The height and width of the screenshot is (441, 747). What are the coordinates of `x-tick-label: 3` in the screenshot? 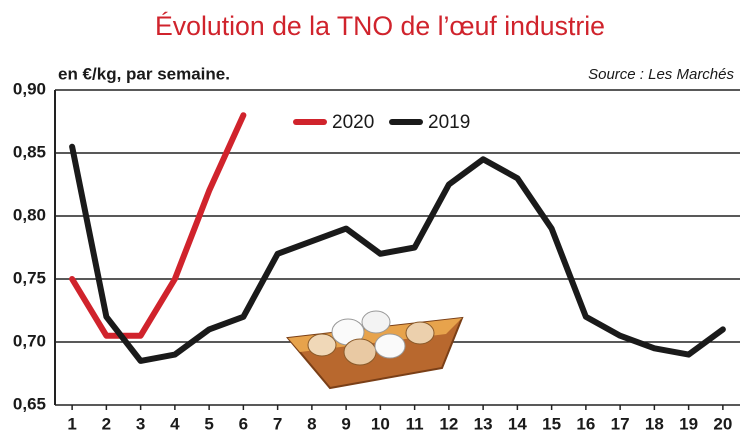 It's located at (140, 423).